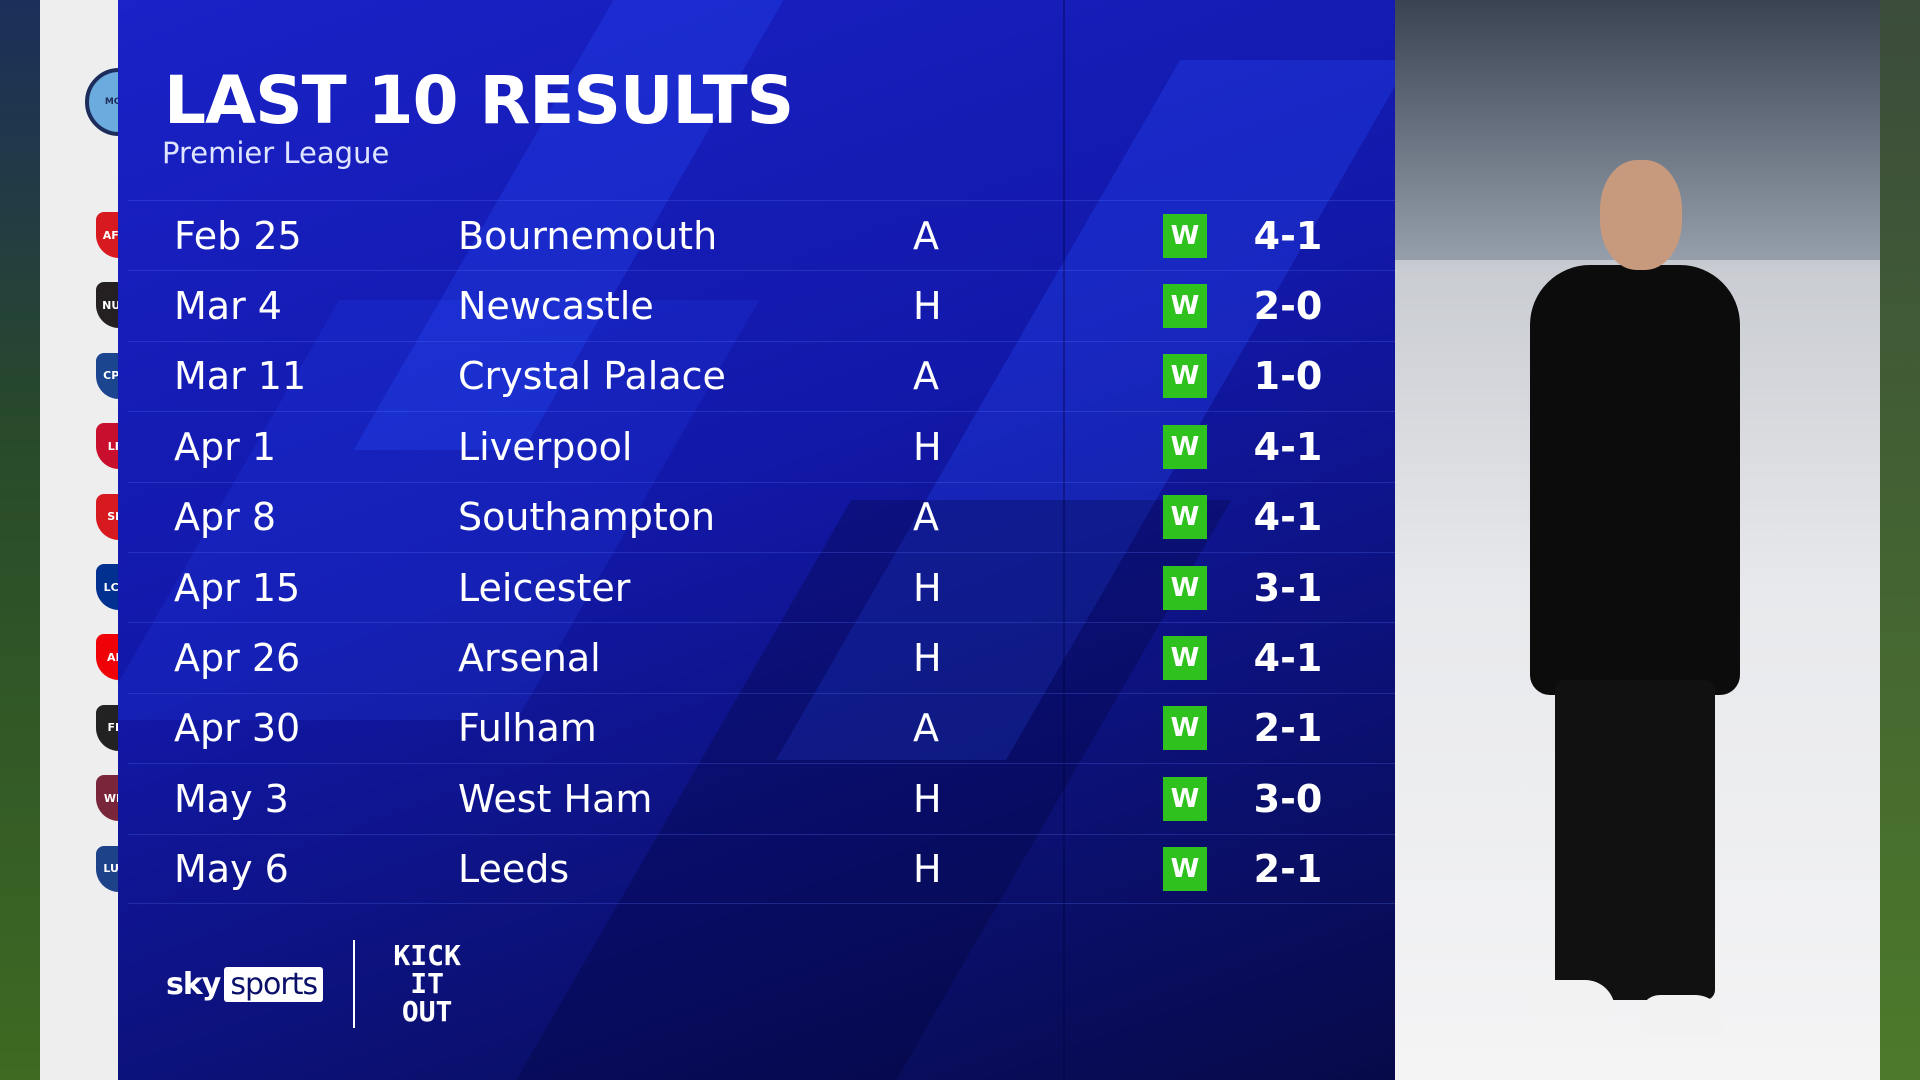 Image resolution: width=1920 pixels, height=1080 pixels. I want to click on table-row: Apr 30 Fulham A W 2-1, so click(761, 727).